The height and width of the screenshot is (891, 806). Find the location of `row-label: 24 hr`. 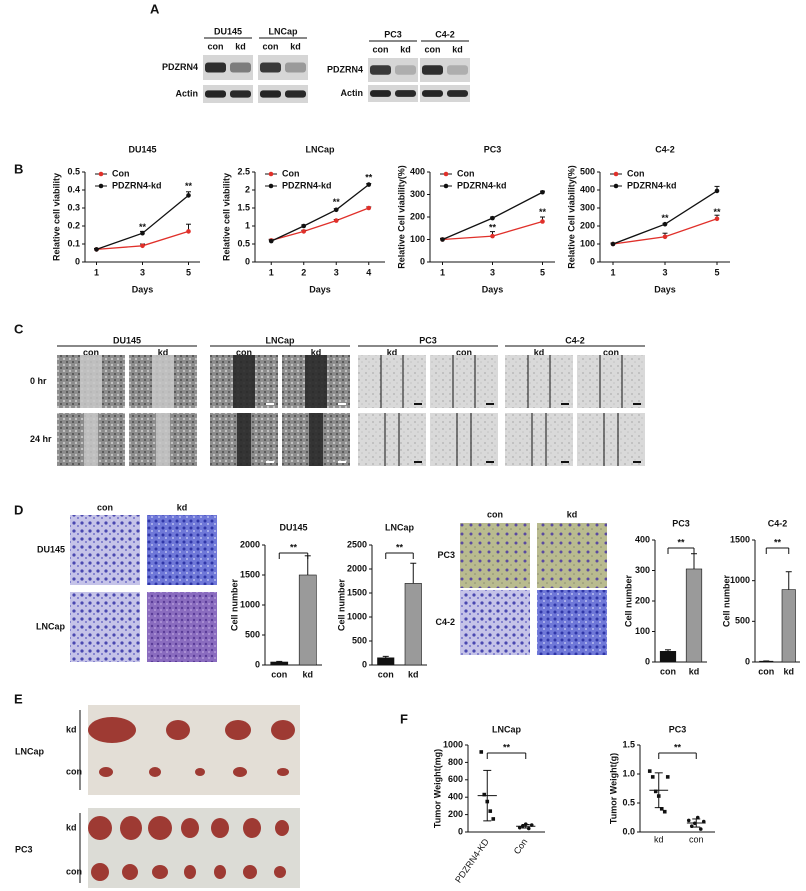

row-label: 24 hr is located at coordinates (41, 439).